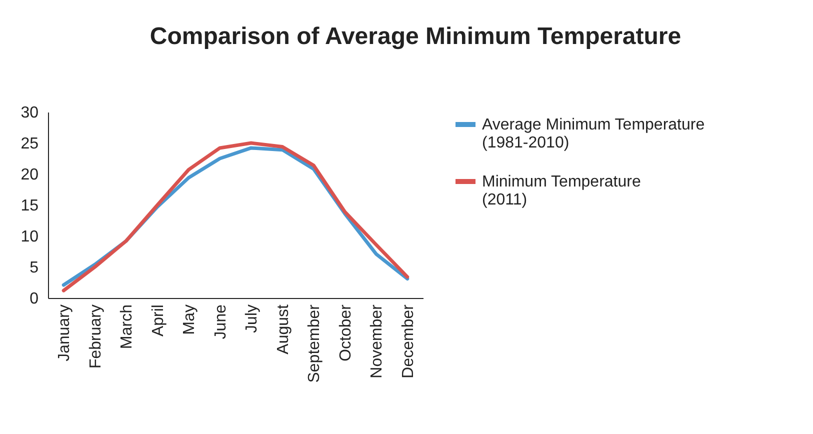 The image size is (813, 434). Describe the element at coordinates (158, 320) in the screenshot. I see `x-tick-label: April` at that location.